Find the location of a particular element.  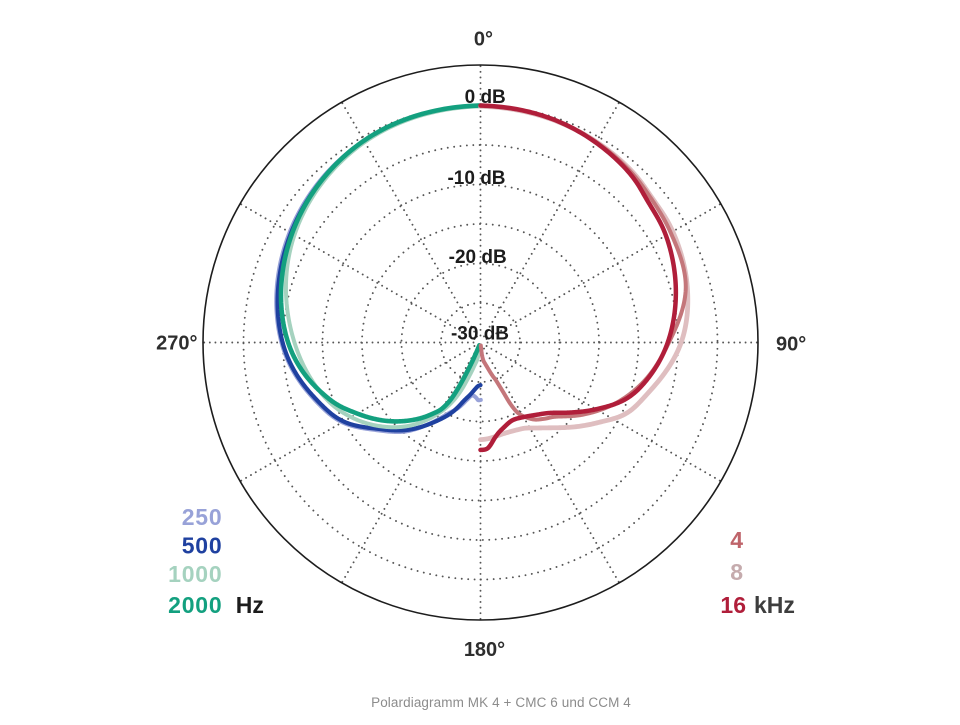

svg-text: kHz is located at coordinates (774, 605).